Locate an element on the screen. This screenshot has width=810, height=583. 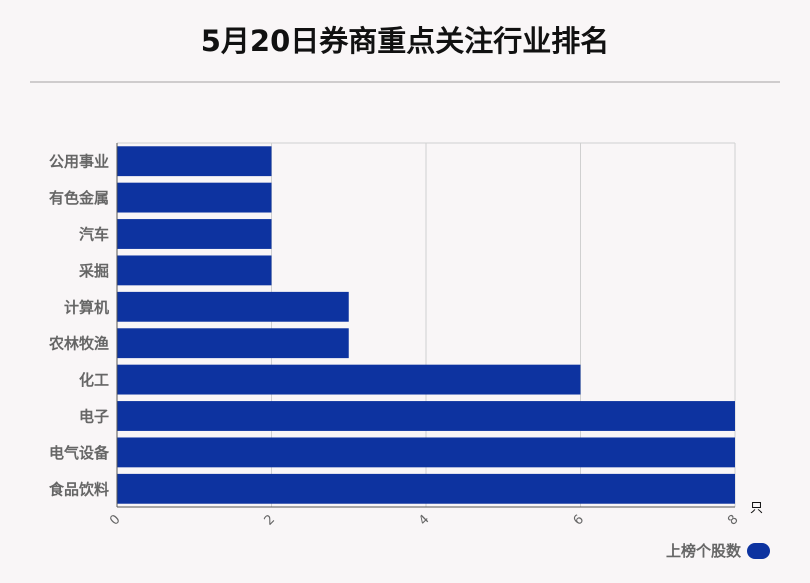
category-label: 有色金属 is located at coordinates (79, 198).